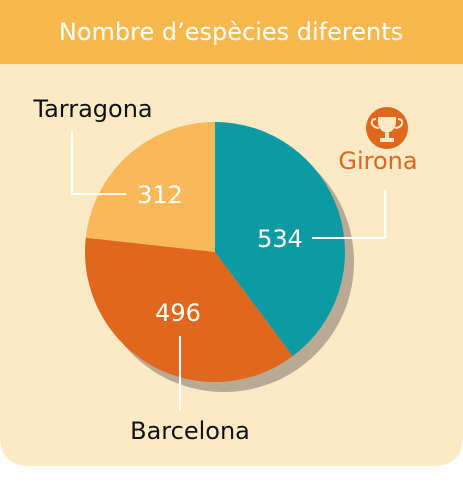  I want to click on value-label: 312, so click(160, 195).